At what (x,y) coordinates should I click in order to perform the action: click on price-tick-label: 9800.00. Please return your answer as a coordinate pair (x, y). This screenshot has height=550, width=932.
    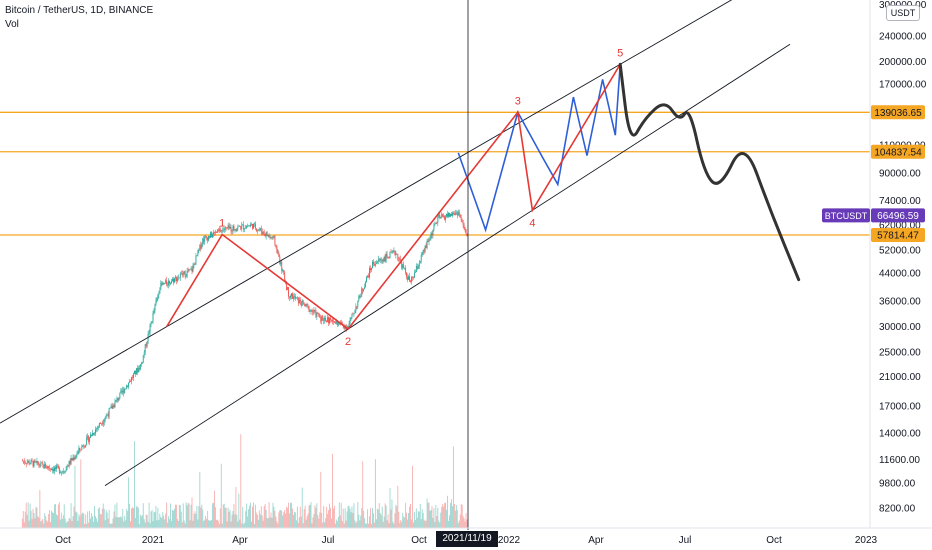
    Looking at the image, I should click on (897, 484).